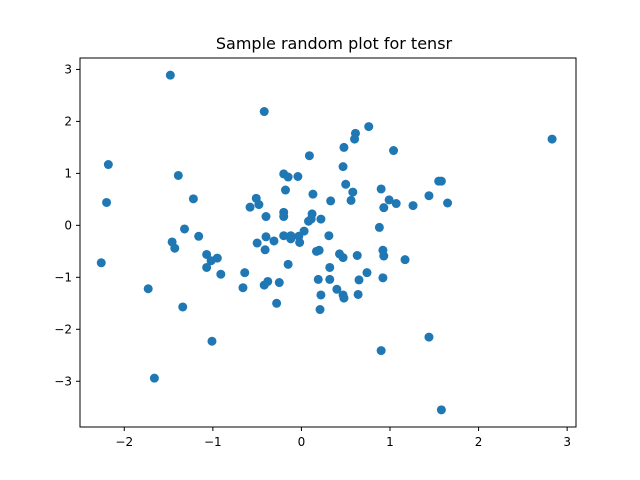 This screenshot has width=640, height=480. What do you see at coordinates (567, 442) in the screenshot?
I see `x-tick-label: 3` at bounding box center [567, 442].